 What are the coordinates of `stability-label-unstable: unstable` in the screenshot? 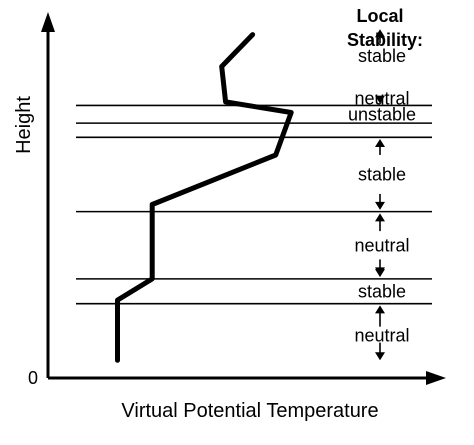 It's located at (382, 114).